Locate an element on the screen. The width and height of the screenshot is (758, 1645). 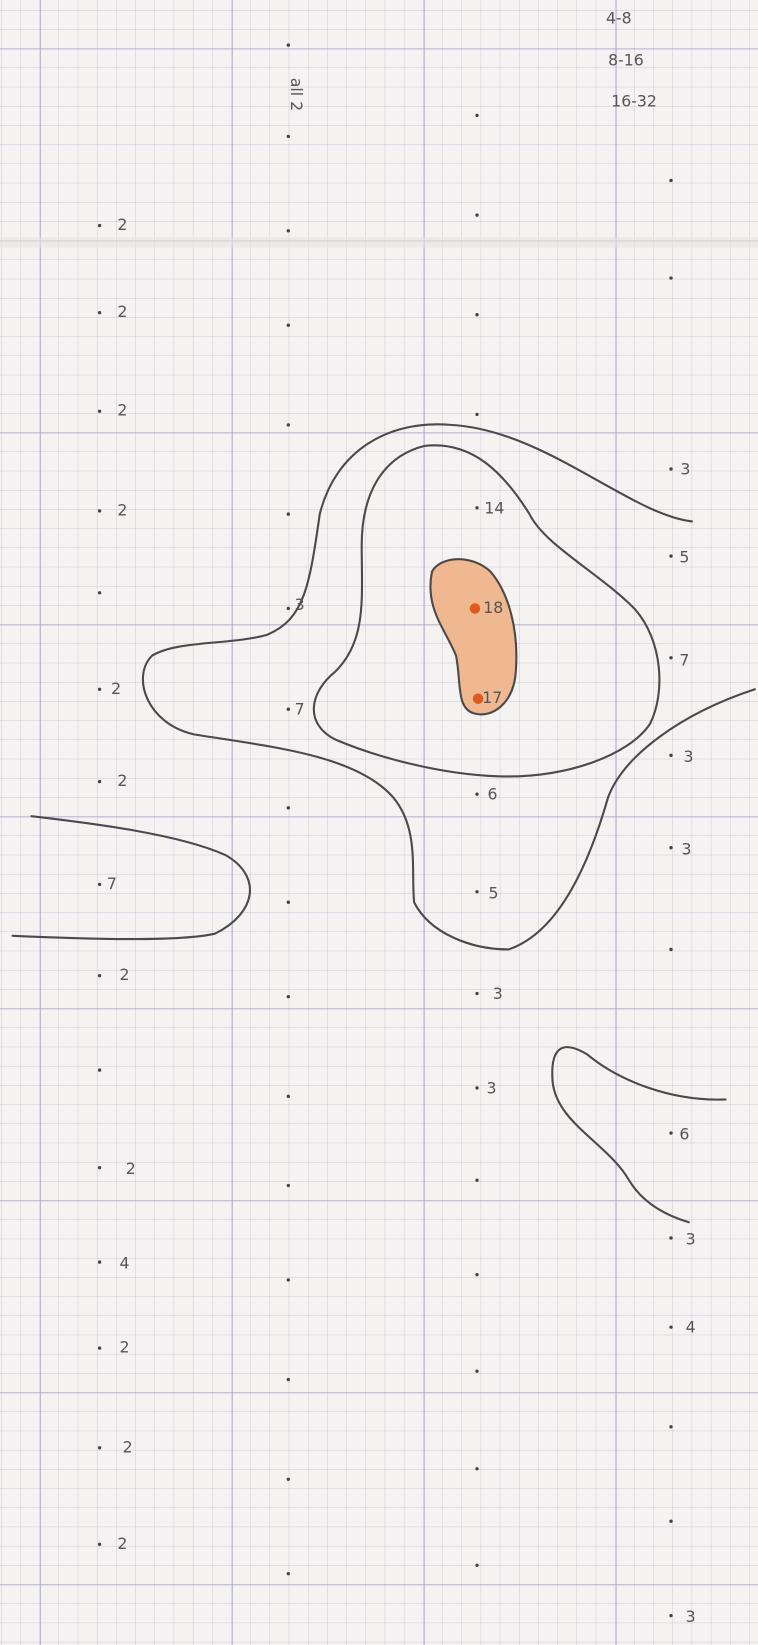
point-label: 14 is located at coordinates (494, 507).